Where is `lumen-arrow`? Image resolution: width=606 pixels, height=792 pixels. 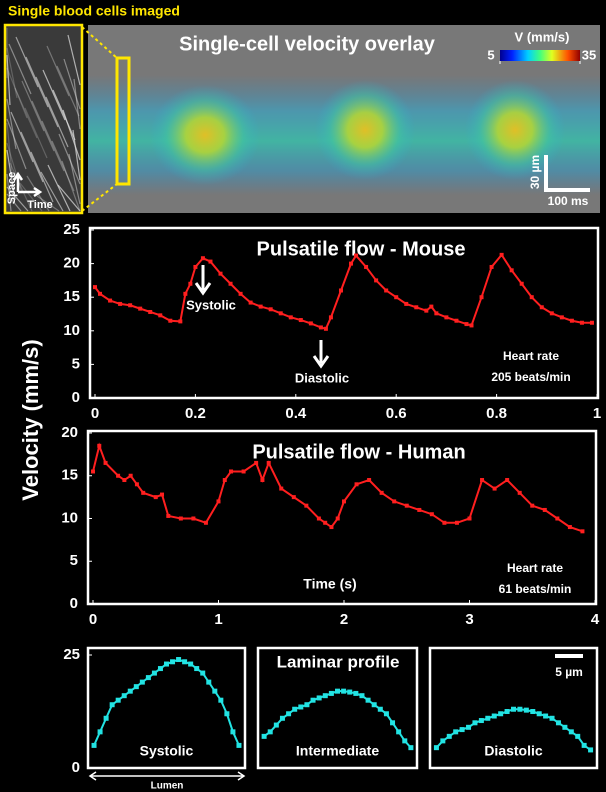 lumen-arrow is located at coordinates (167, 776).